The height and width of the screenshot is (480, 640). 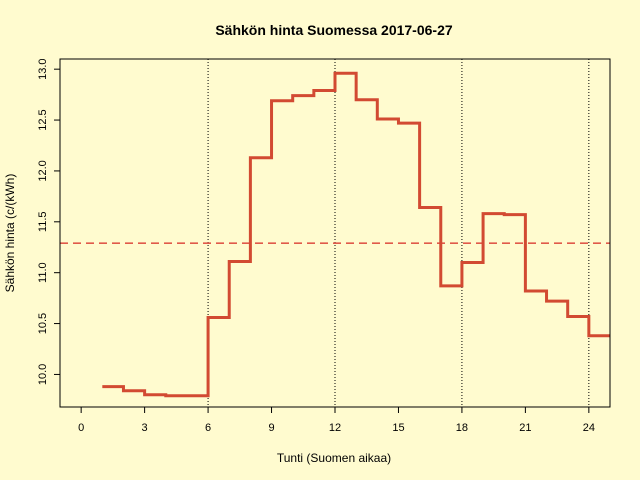 What do you see at coordinates (81, 428) in the screenshot?
I see `x-tick-label-0: 0` at bounding box center [81, 428].